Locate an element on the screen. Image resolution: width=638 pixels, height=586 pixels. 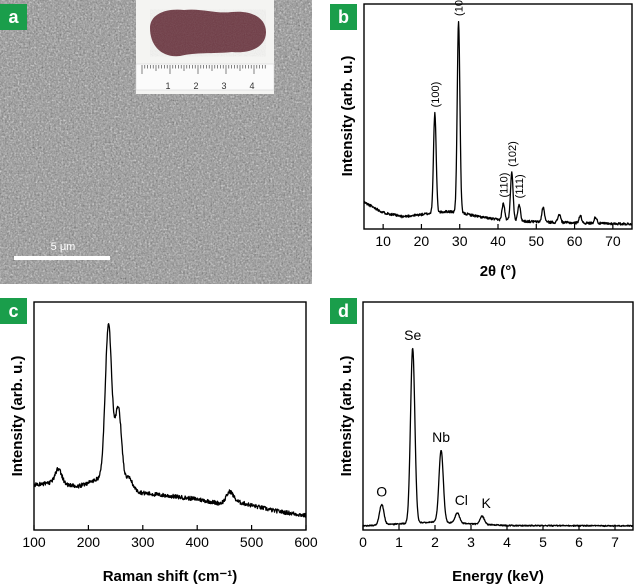
x-tick-label: 400 is located at coordinates (198, 542).